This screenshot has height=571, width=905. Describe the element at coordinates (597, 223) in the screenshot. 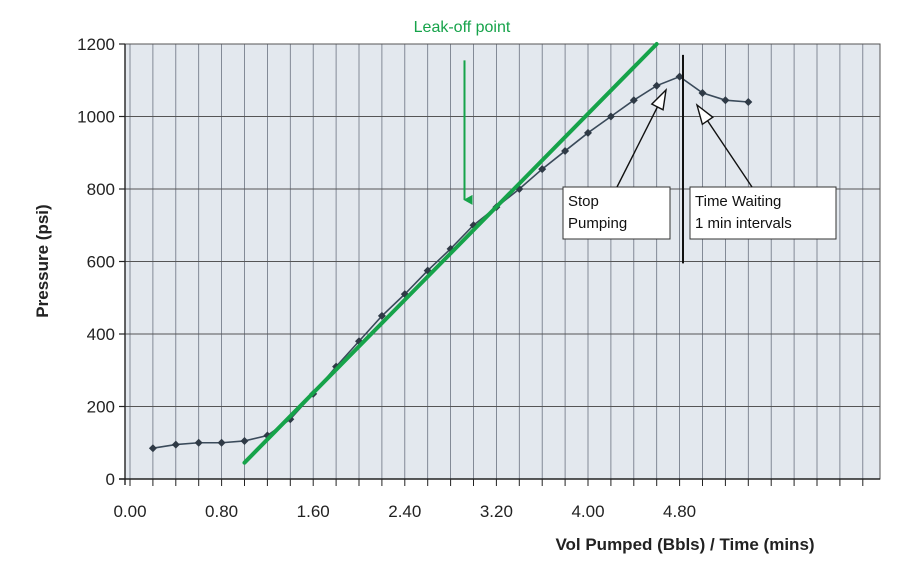

I see `stop-pumping-callout-text: Pumping` at that location.